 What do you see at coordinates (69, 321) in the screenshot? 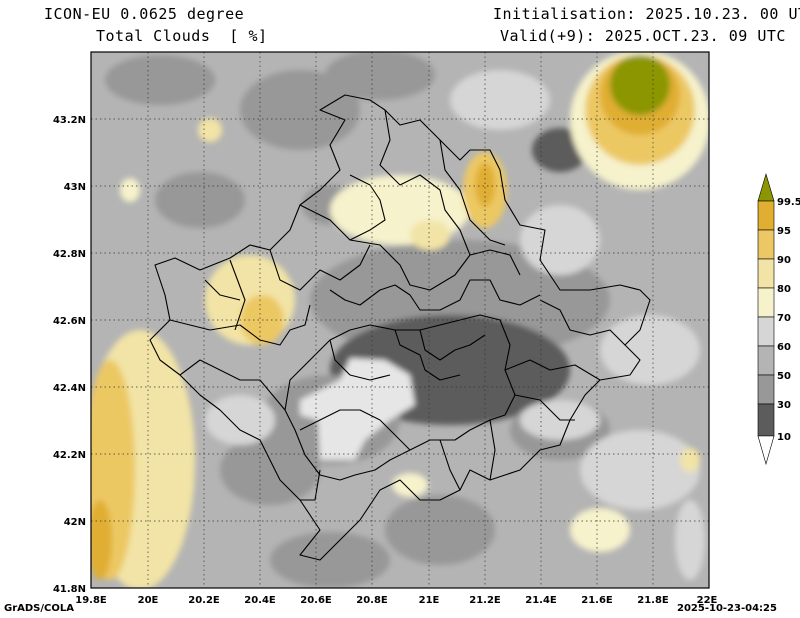
I see `lat-tick-label: 42.6N` at bounding box center [69, 321].